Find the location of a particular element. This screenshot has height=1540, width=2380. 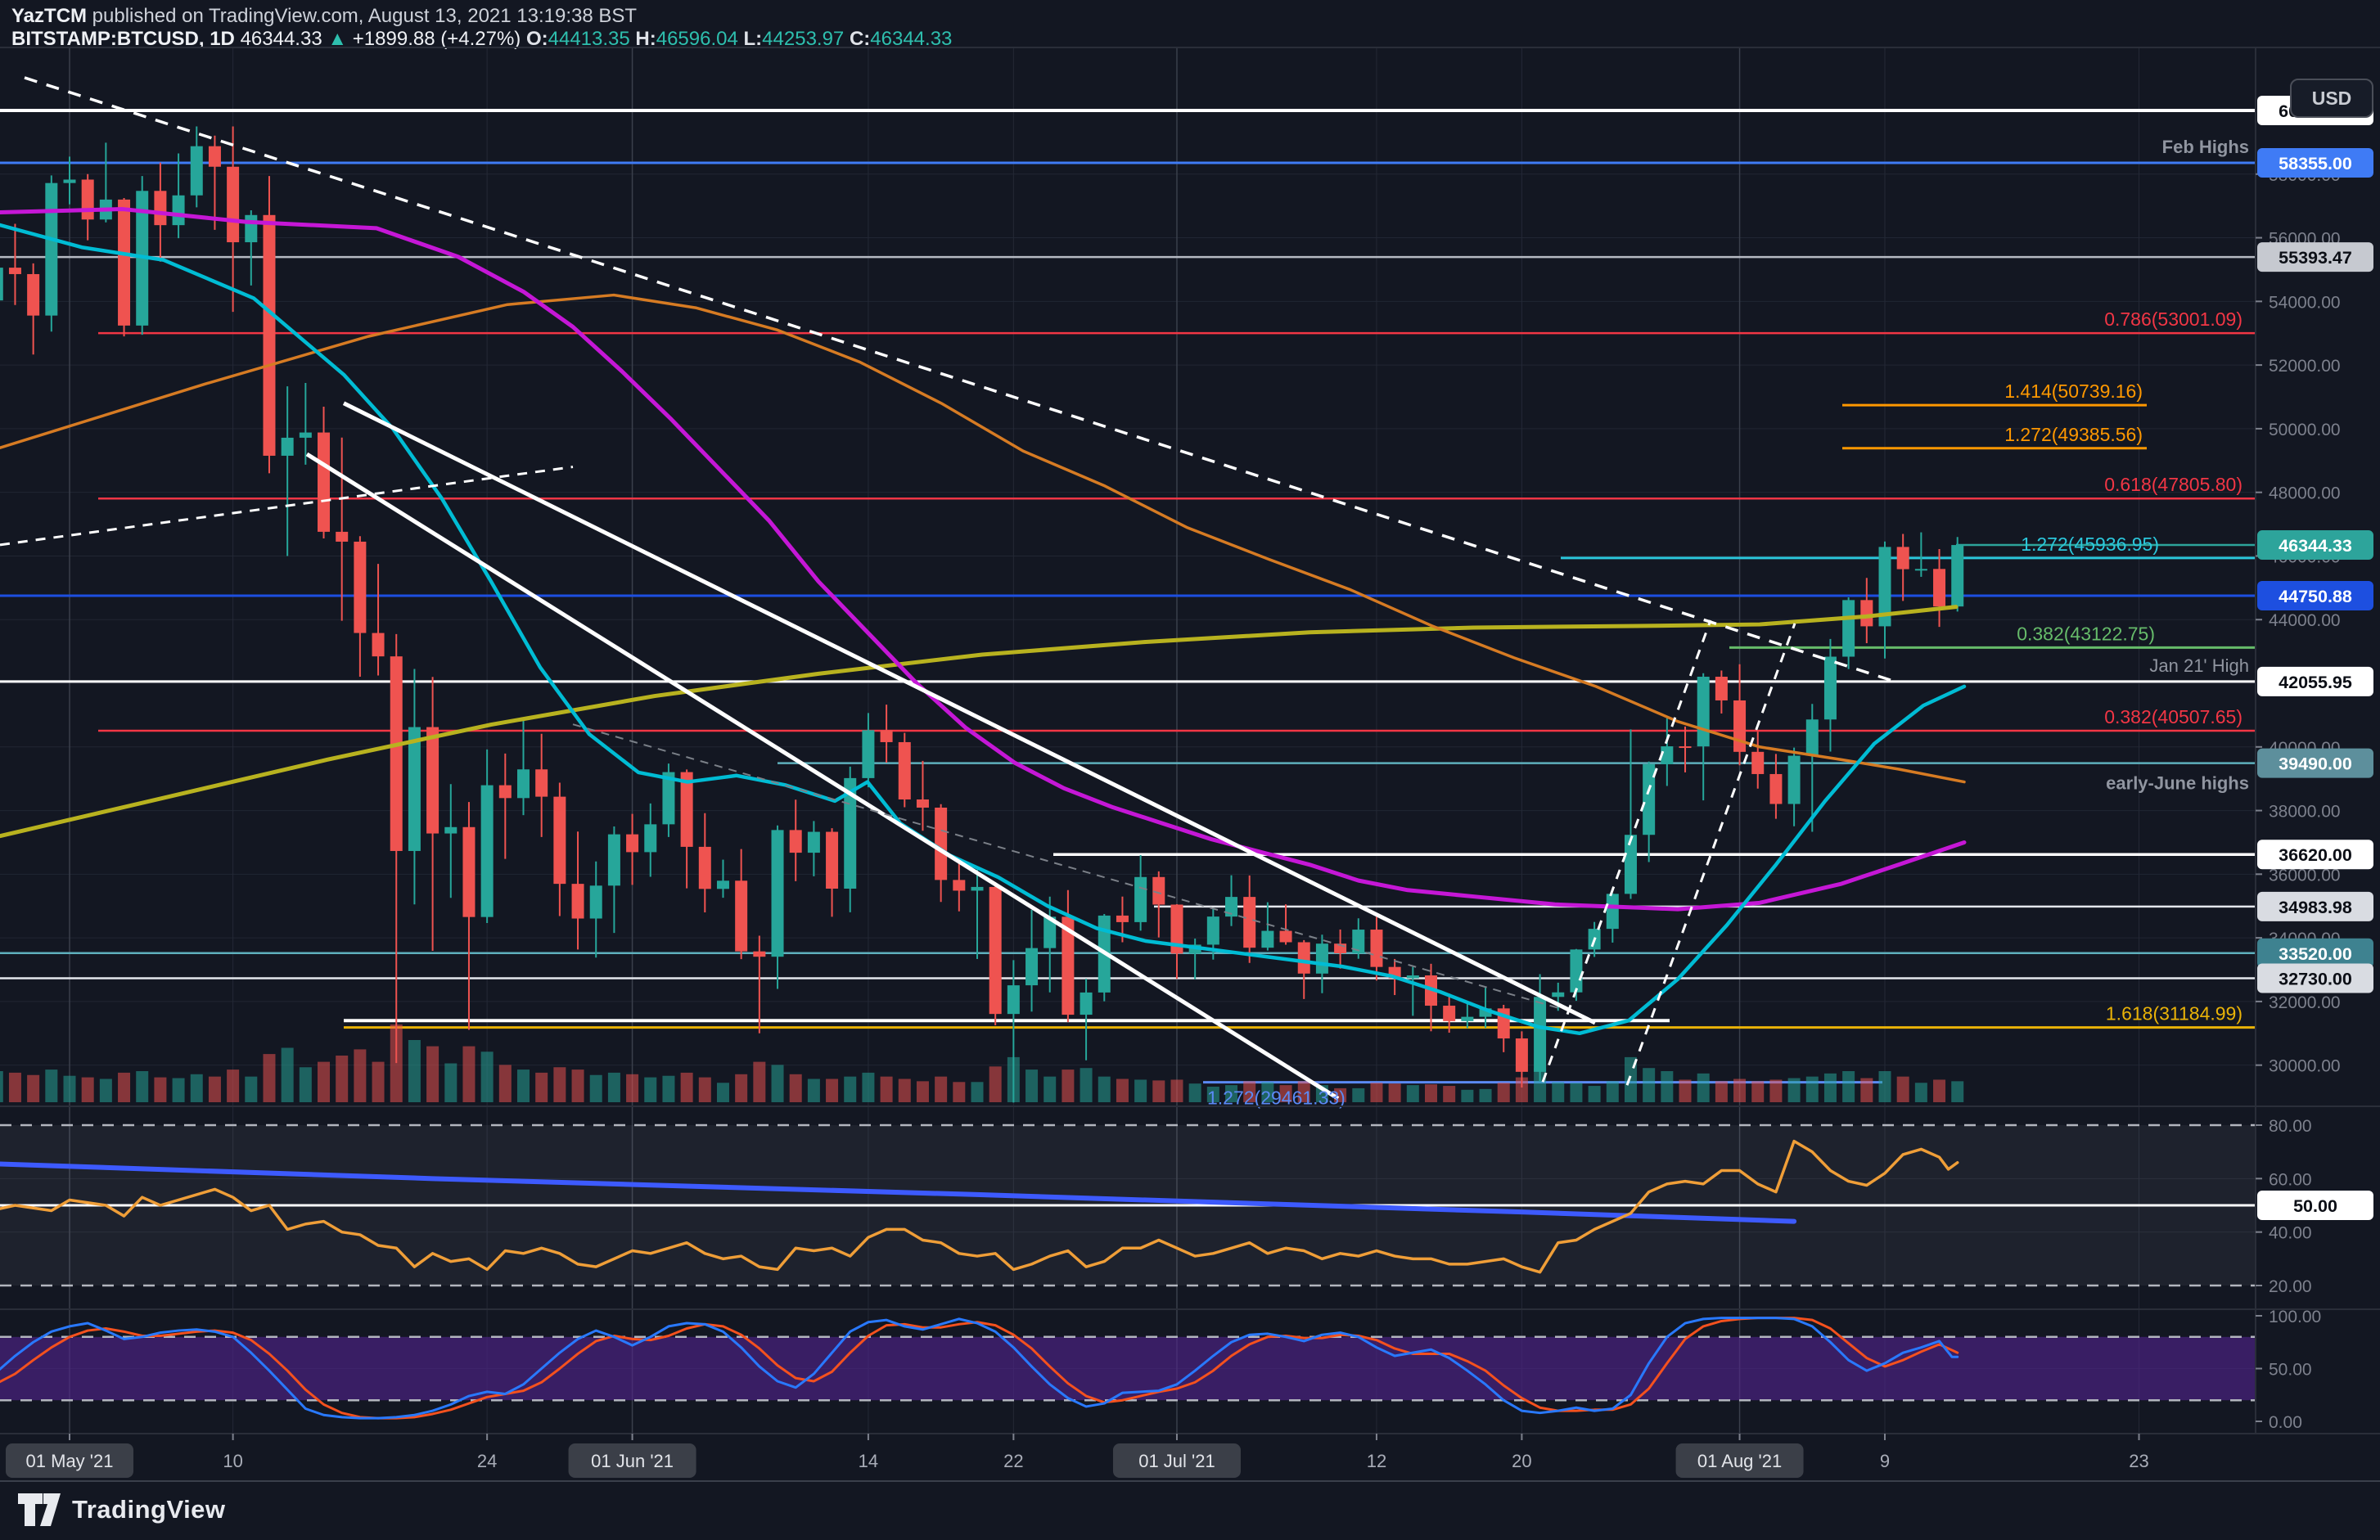

svg-text: 30000.00 is located at coordinates (2305, 1066).